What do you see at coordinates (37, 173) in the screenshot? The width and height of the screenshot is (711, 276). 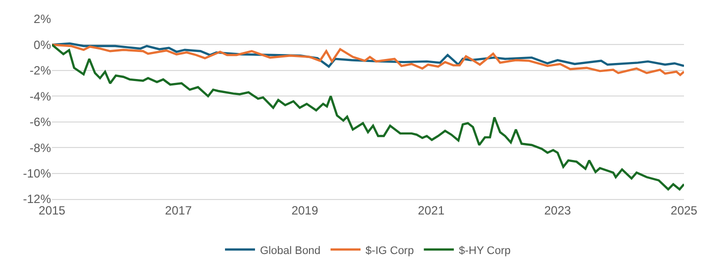 I see `y-tick-label: -10%` at bounding box center [37, 173].